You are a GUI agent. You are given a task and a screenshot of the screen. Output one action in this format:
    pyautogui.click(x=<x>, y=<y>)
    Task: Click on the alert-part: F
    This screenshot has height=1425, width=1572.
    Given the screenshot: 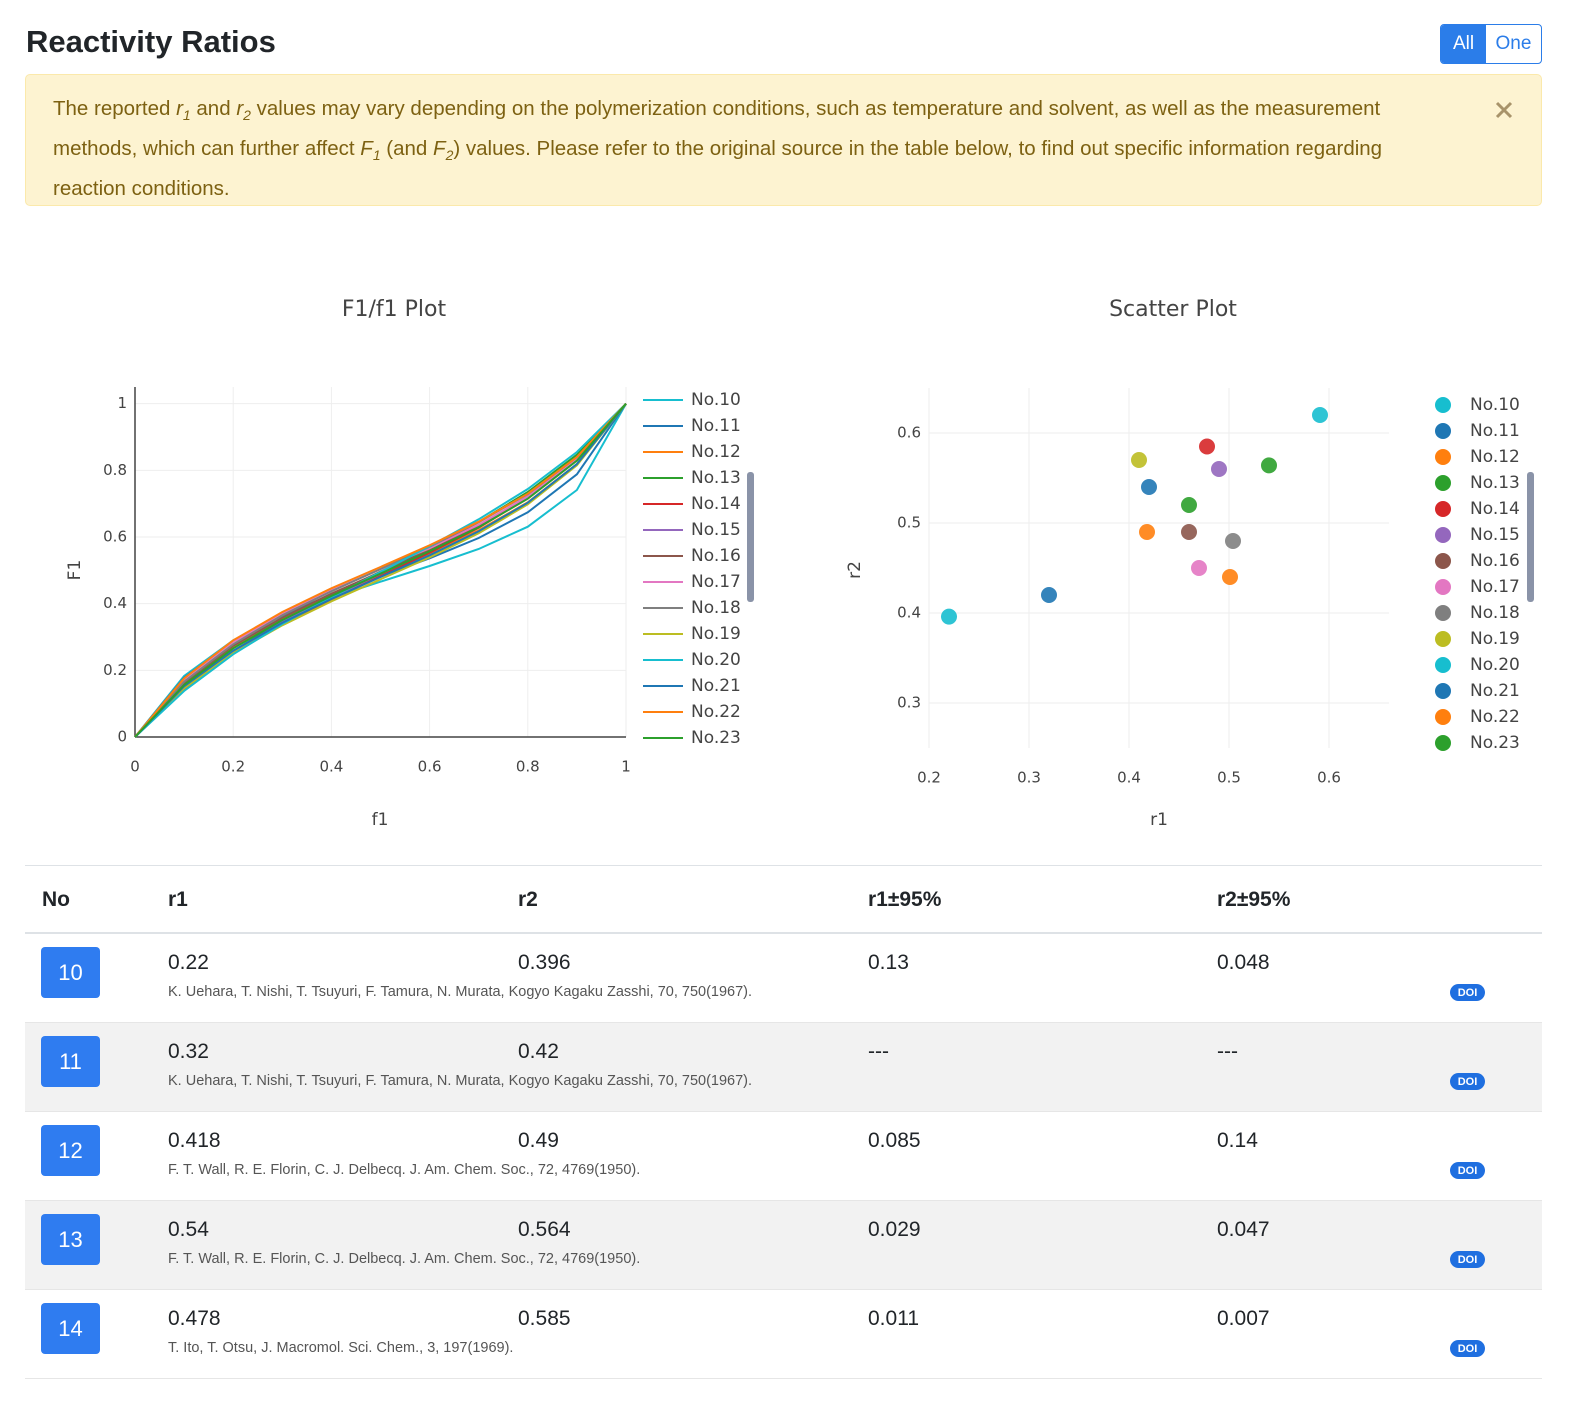 What is the action you would take?
    pyautogui.click(x=366, y=149)
    